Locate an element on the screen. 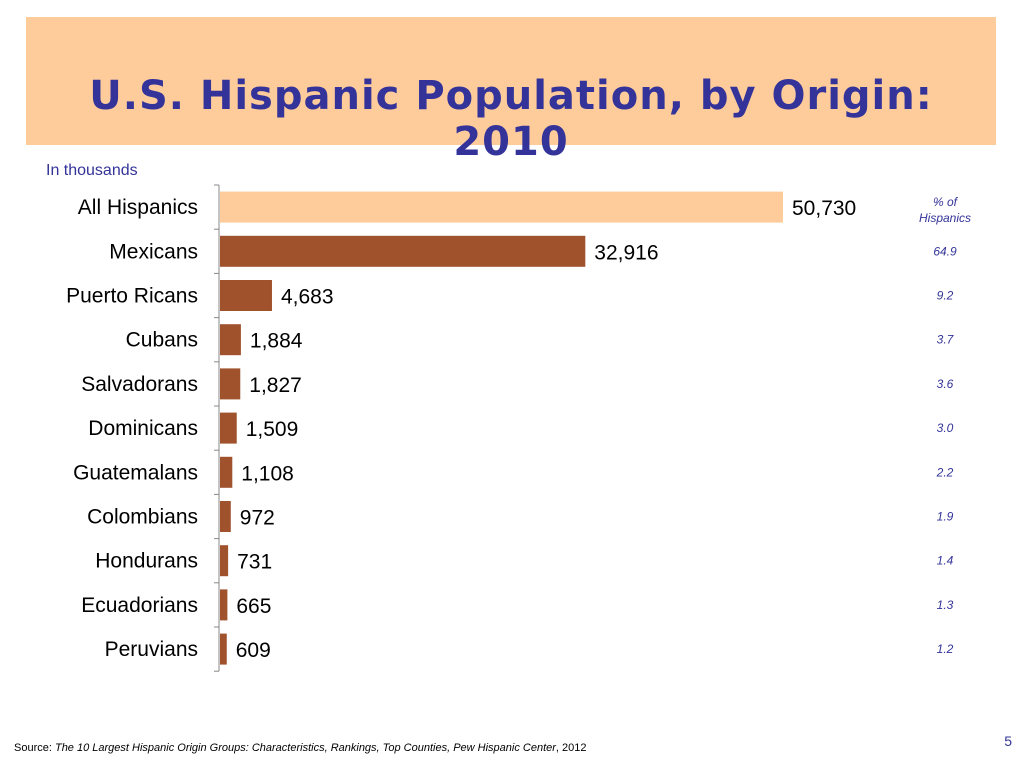 The height and width of the screenshot is (768, 1024). data-label: 1,827 is located at coordinates (275, 385).